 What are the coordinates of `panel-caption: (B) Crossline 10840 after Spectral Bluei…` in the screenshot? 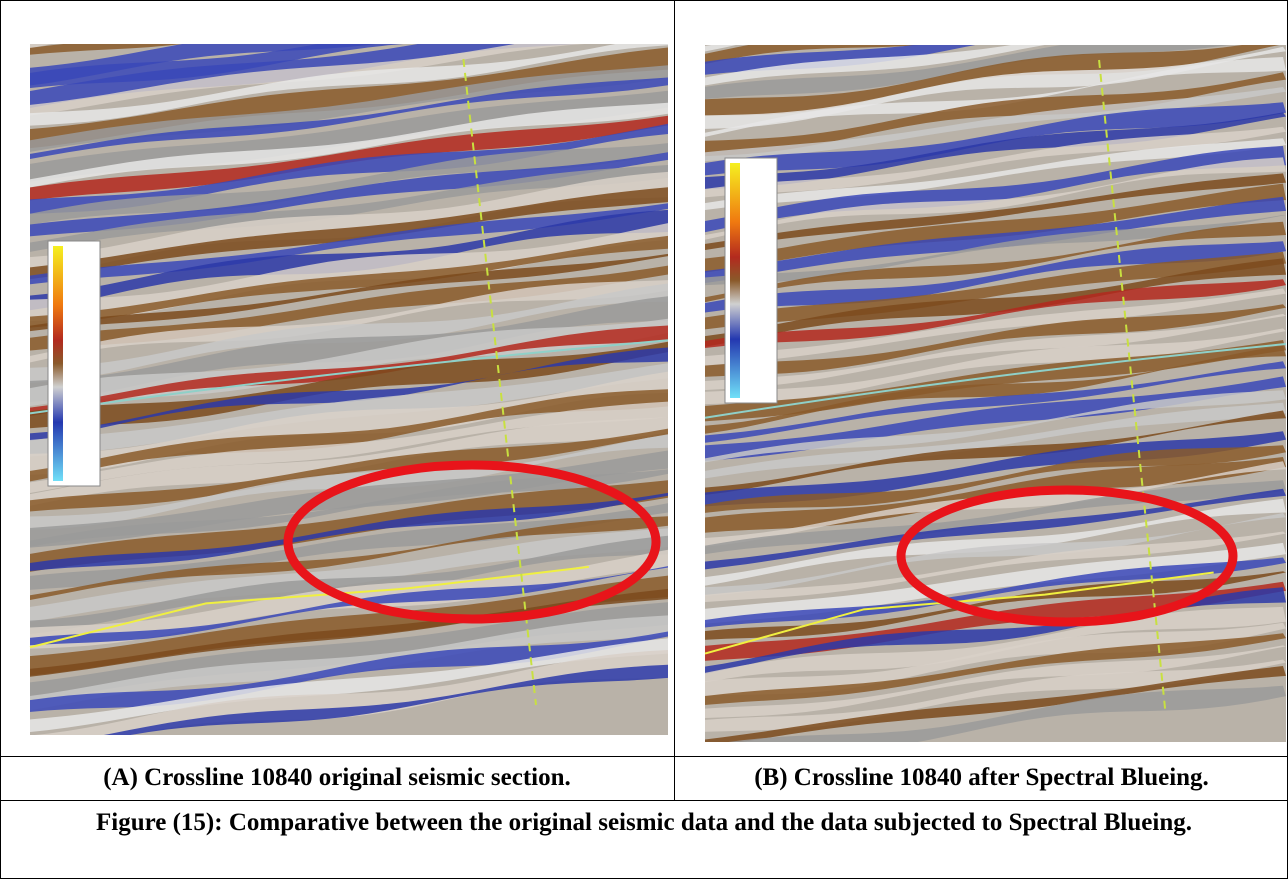 It's located at (981, 777).